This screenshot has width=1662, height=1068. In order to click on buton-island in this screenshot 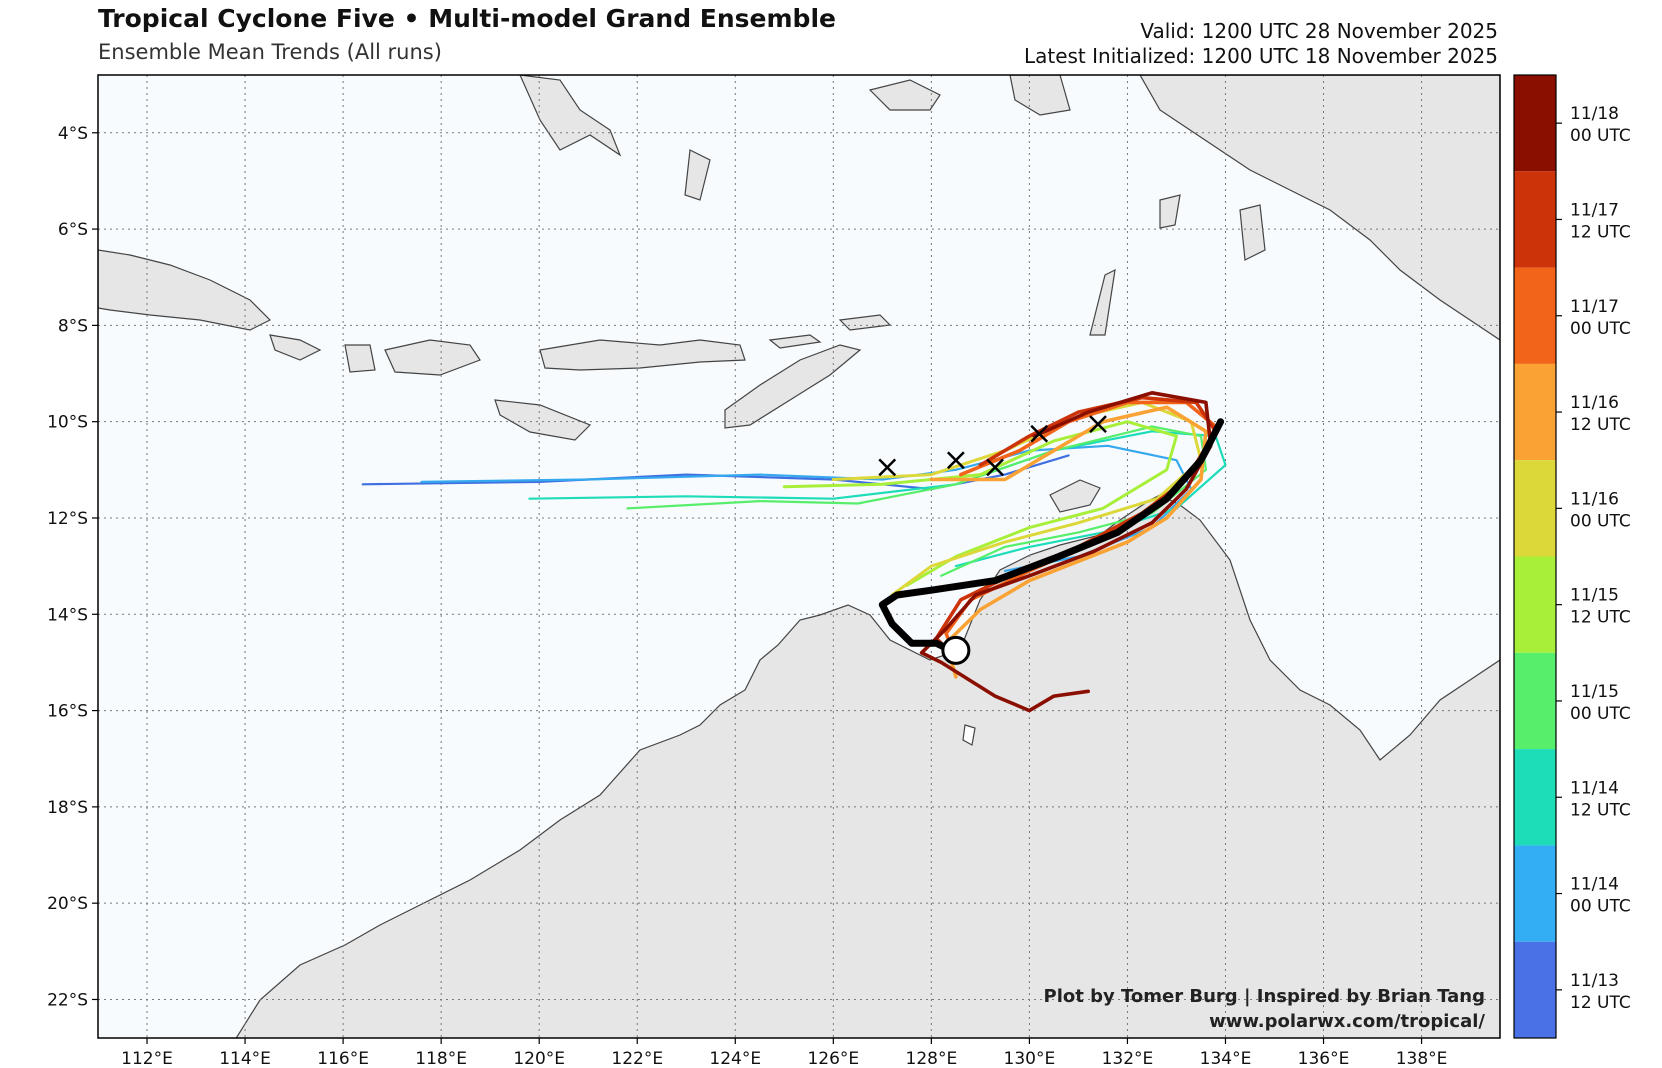, I will do `click(697, 175)`.